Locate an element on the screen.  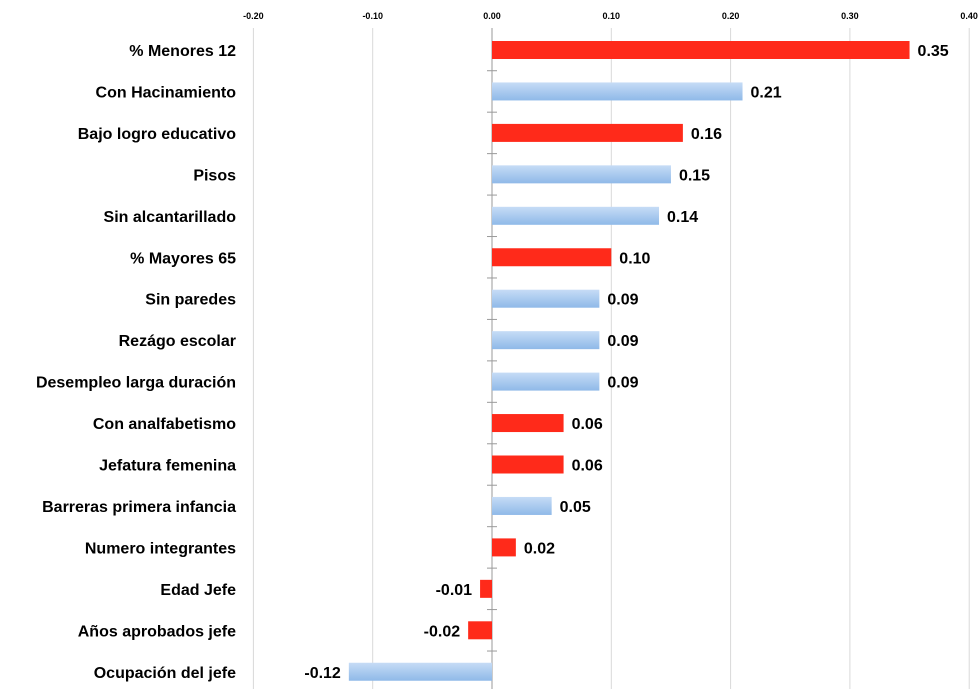
category-label: % Menores 12 is located at coordinates (182, 51).